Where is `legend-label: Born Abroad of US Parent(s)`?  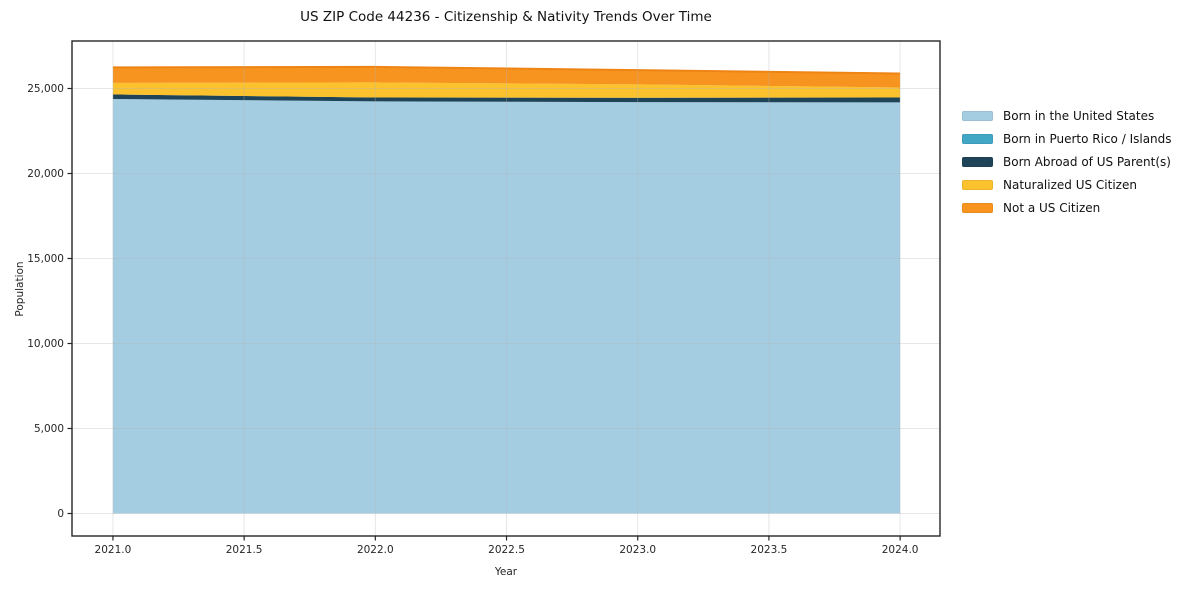 legend-label: Born Abroad of US Parent(s) is located at coordinates (1087, 161).